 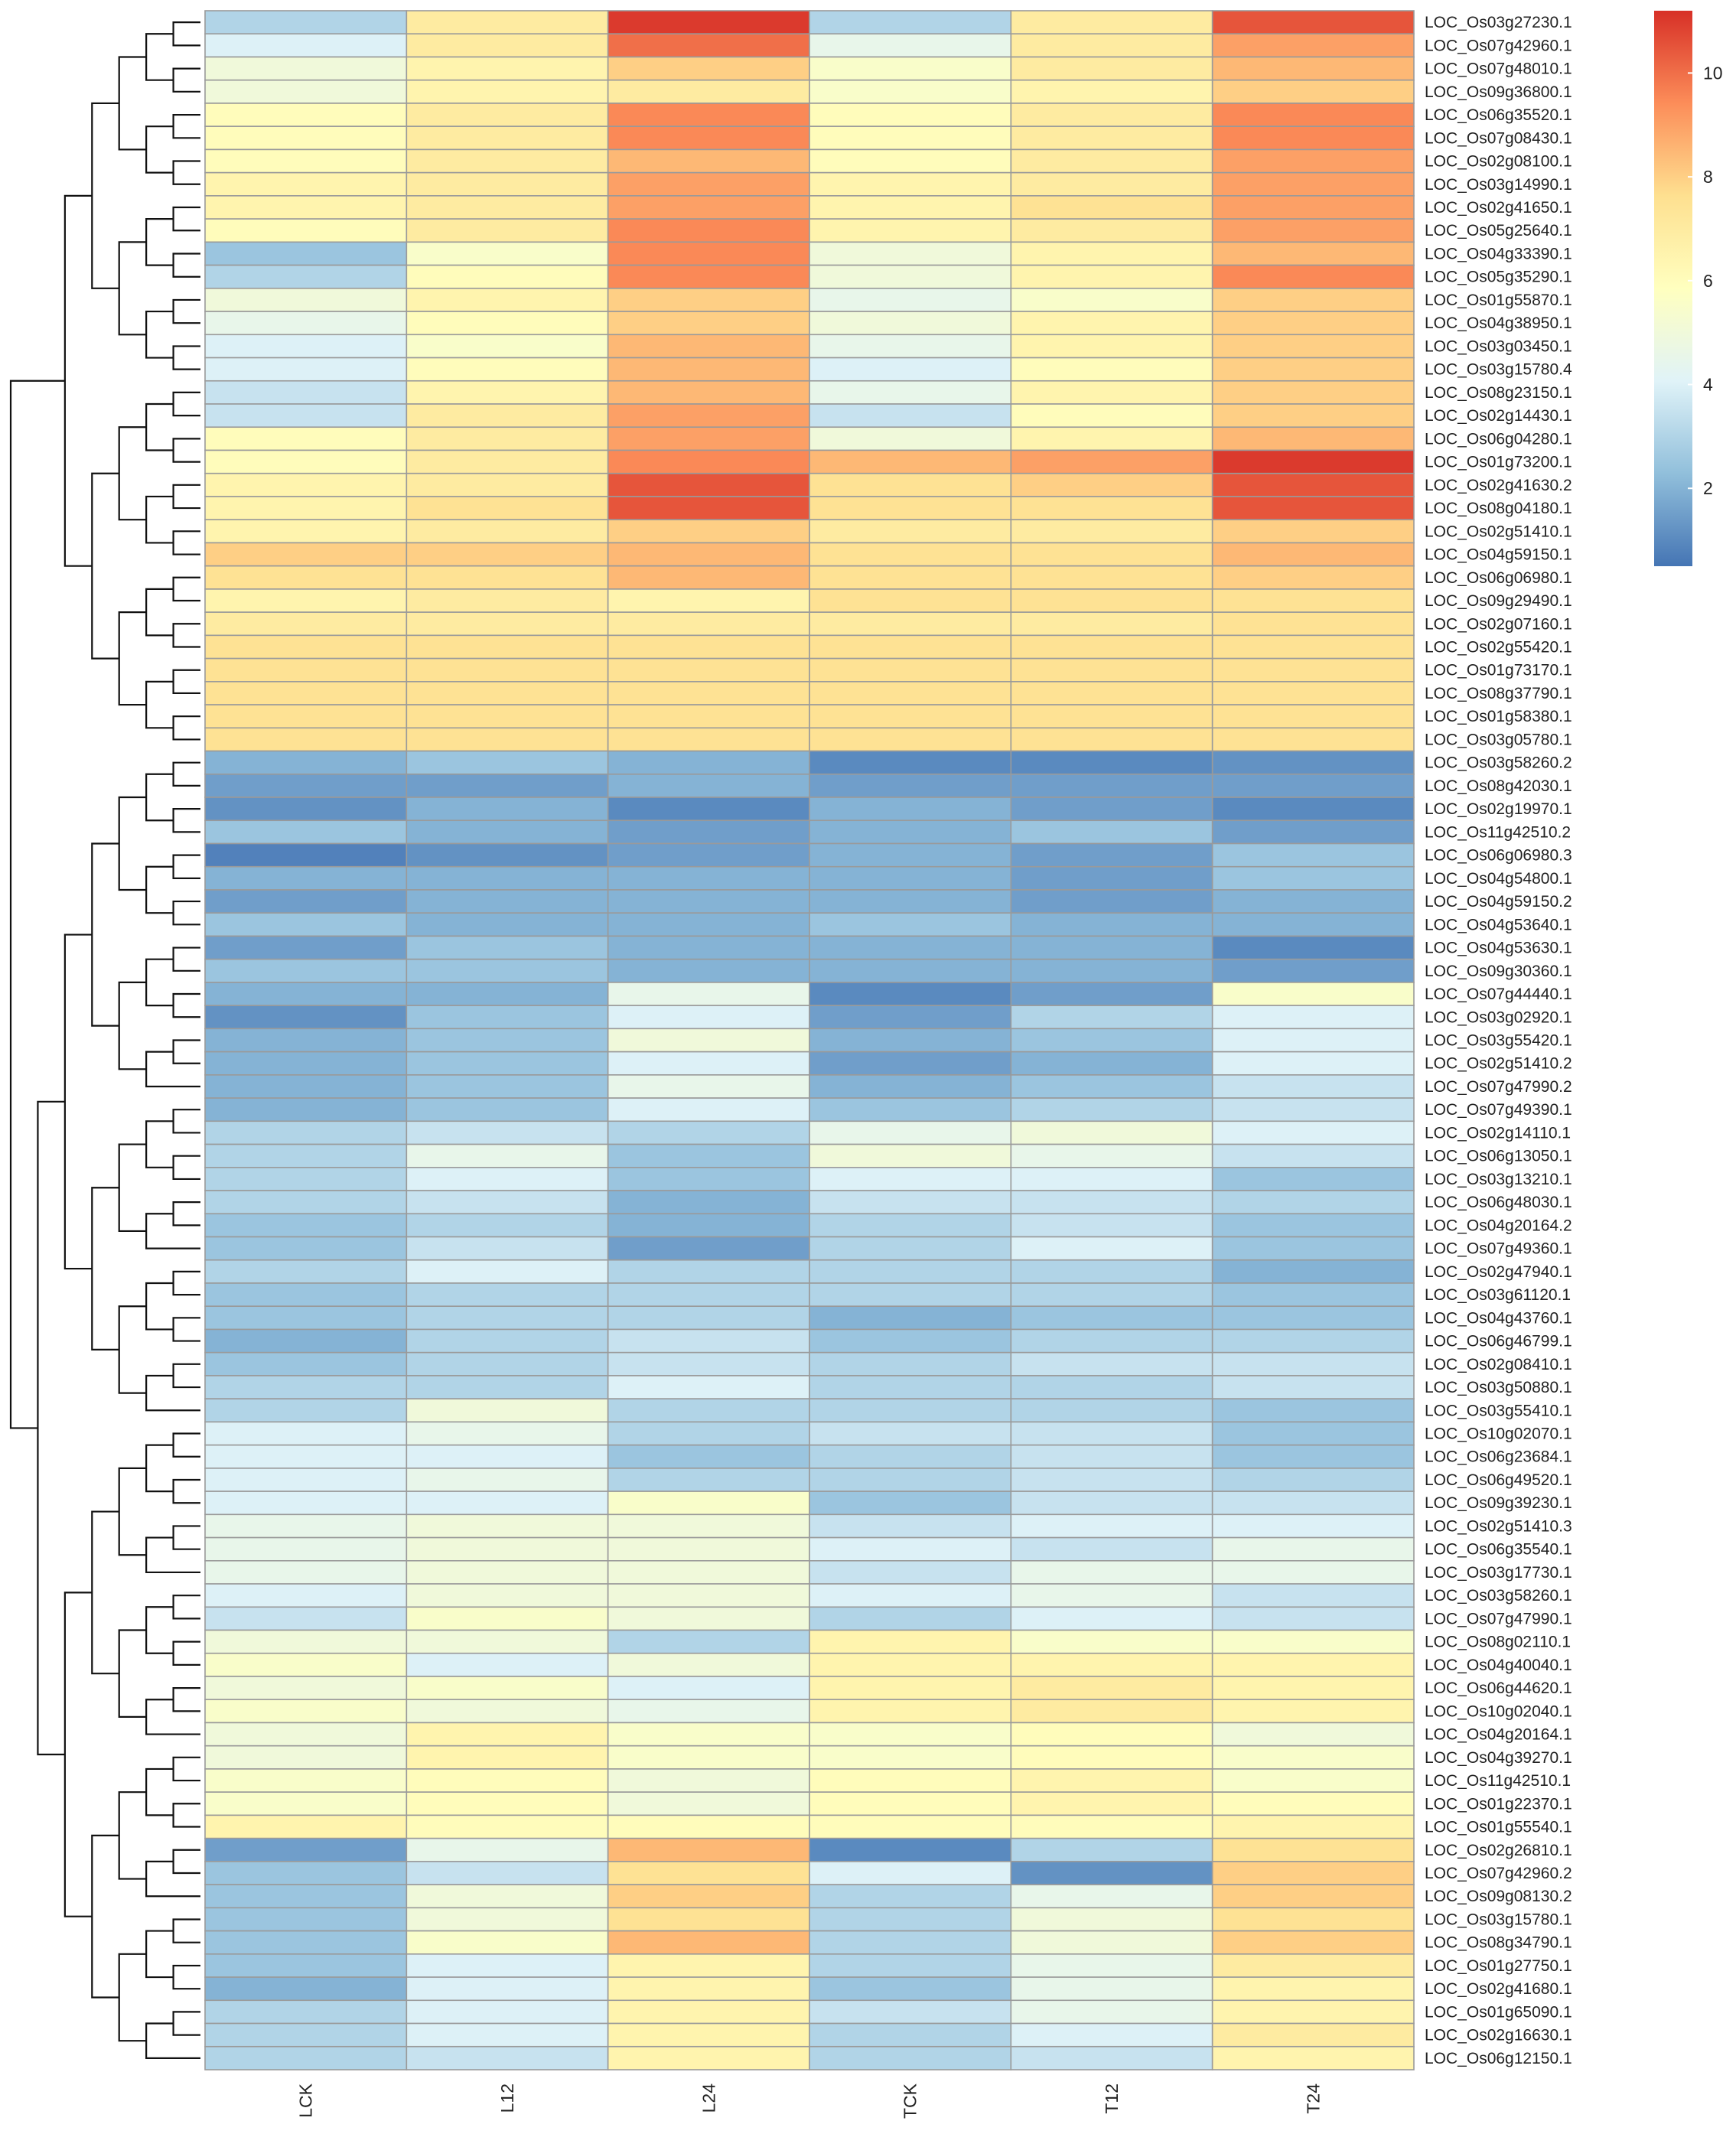 What do you see at coordinates (1498, 647) in the screenshot?
I see `row-label: LOC_Os02g55420.1` at bounding box center [1498, 647].